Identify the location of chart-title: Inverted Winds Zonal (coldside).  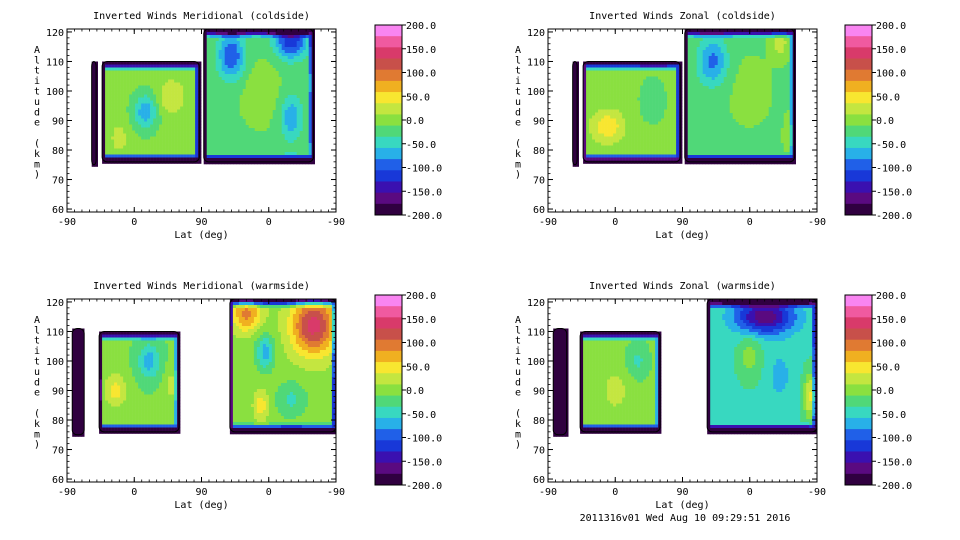
(682, 16).